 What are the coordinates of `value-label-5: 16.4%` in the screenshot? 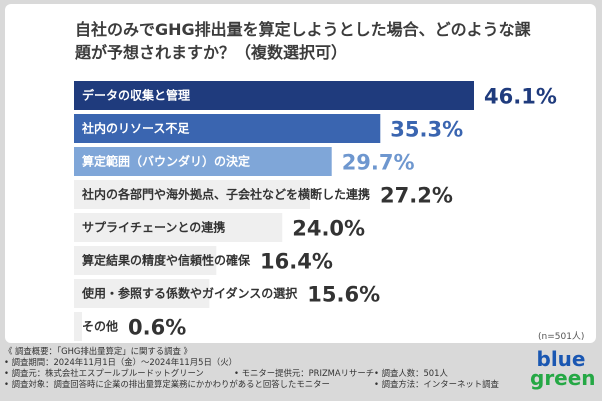 It's located at (296, 262).